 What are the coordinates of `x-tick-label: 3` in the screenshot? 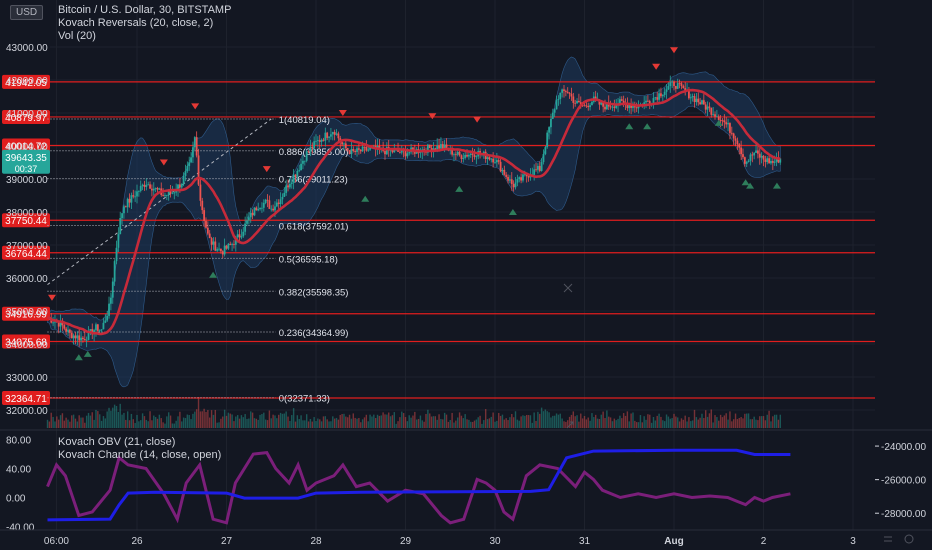 It's located at (853, 541).